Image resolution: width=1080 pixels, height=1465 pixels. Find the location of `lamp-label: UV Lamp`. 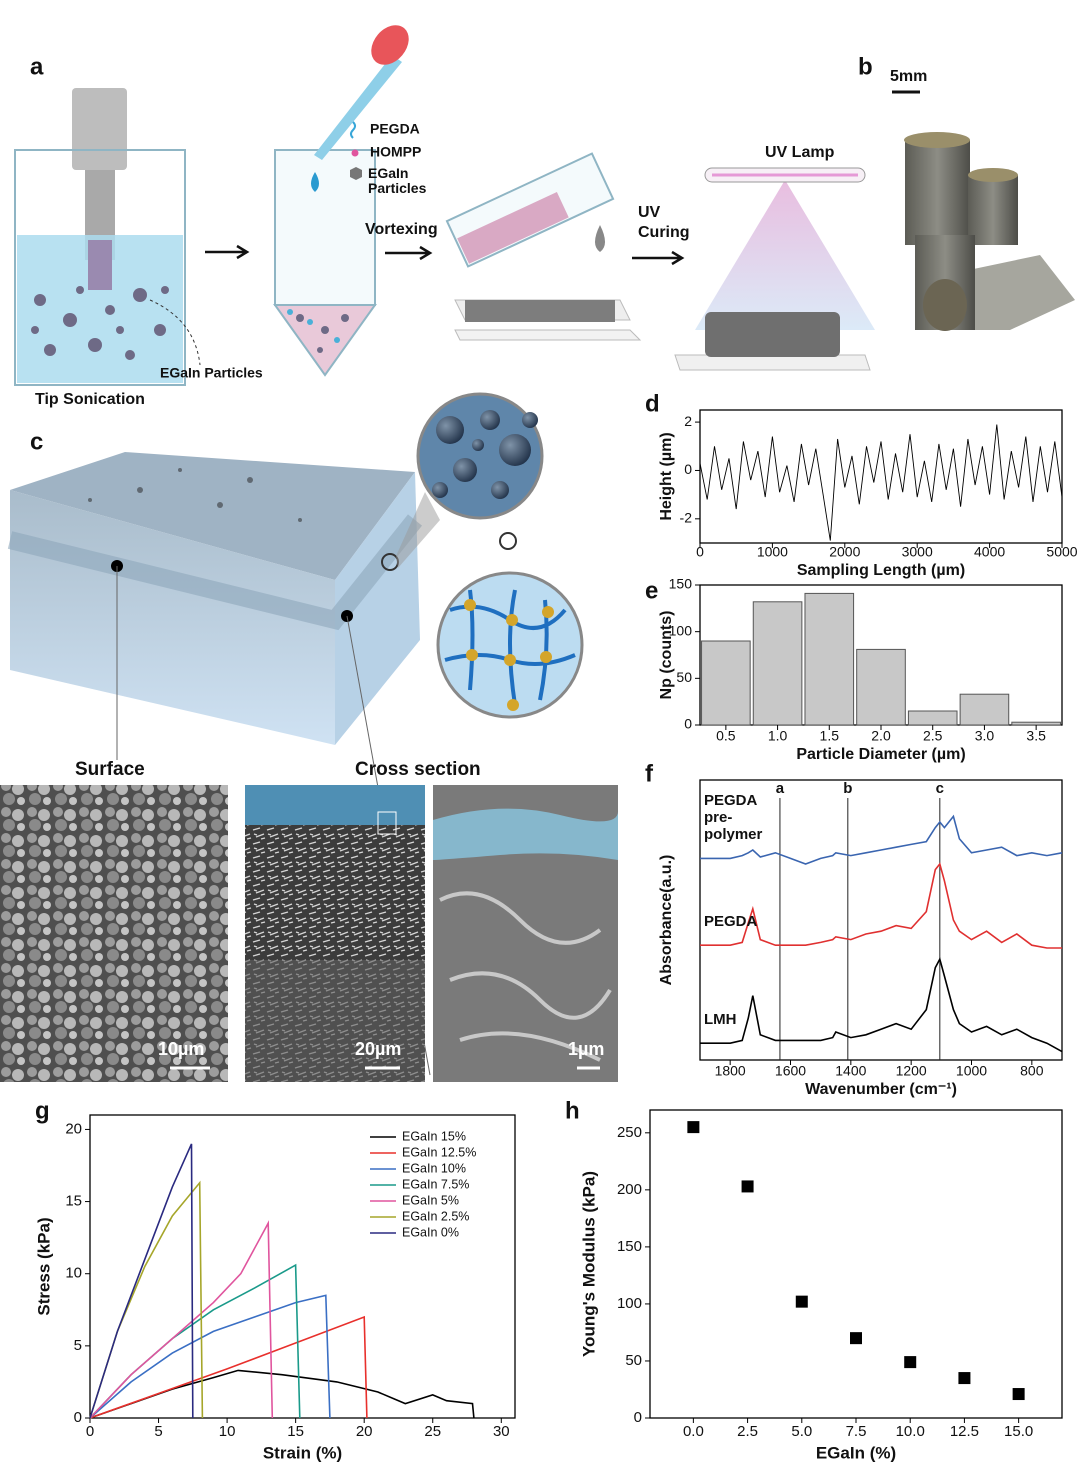

lamp-label: UV Lamp is located at coordinates (800, 152).